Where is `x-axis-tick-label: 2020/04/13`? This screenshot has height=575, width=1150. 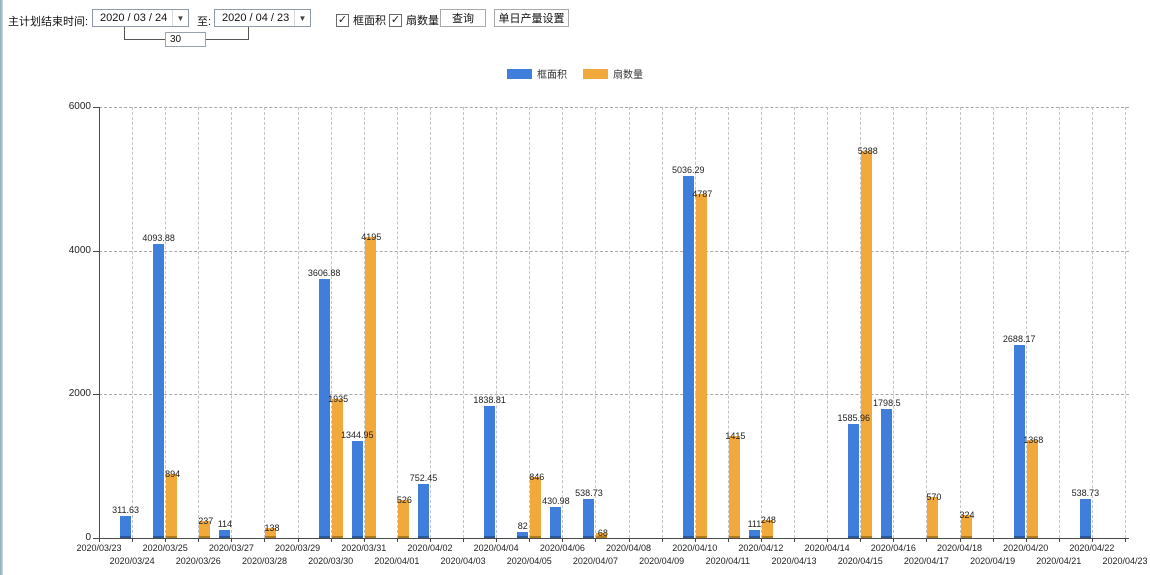 x-axis-tick-label: 2020/04/13 is located at coordinates (794, 561).